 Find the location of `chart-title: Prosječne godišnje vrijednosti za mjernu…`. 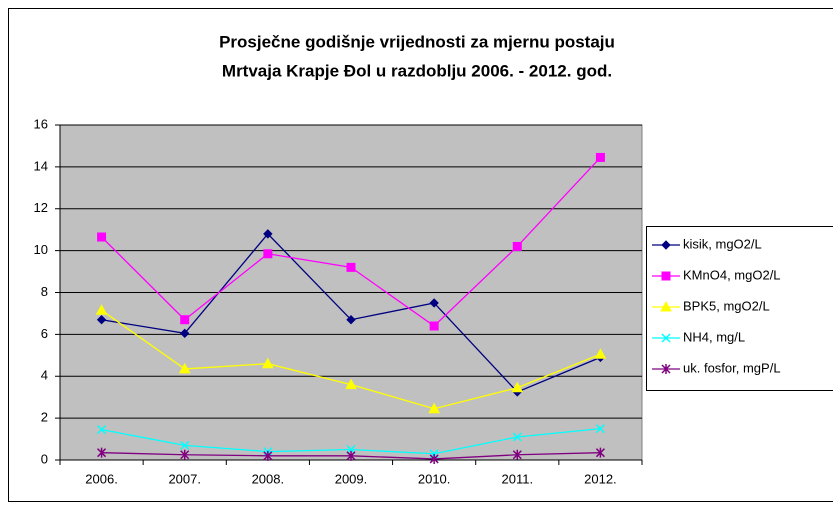

chart-title: Prosječne godišnje vrijednosti za mjernu… is located at coordinates (417, 41).